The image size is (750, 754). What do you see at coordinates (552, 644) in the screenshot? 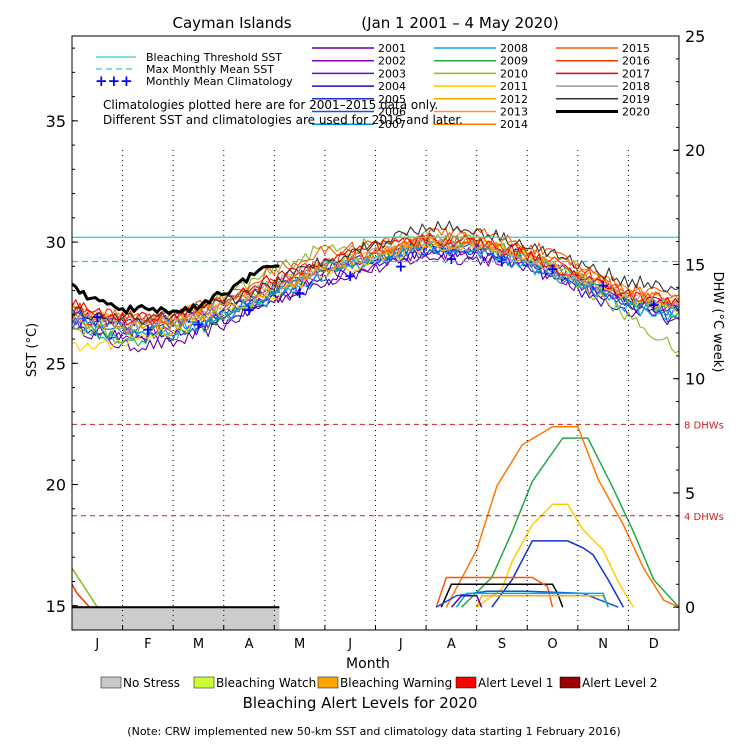
I see `month-tick-label: O` at bounding box center [552, 644].